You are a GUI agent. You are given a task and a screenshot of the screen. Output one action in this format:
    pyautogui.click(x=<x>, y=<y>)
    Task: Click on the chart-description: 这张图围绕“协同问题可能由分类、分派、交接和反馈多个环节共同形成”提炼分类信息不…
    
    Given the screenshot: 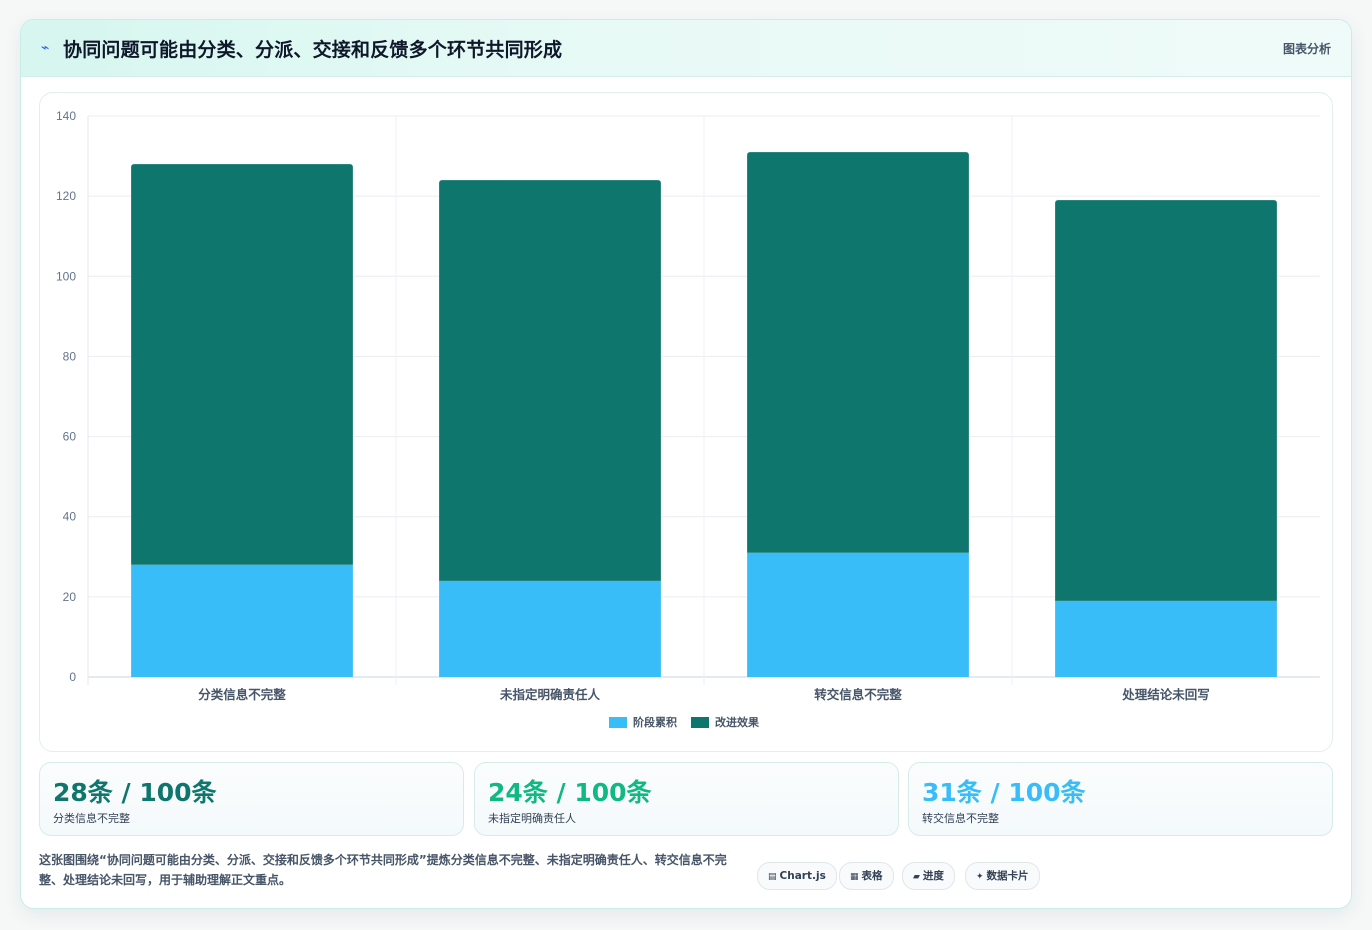 What is the action you would take?
    pyautogui.click(x=383, y=870)
    